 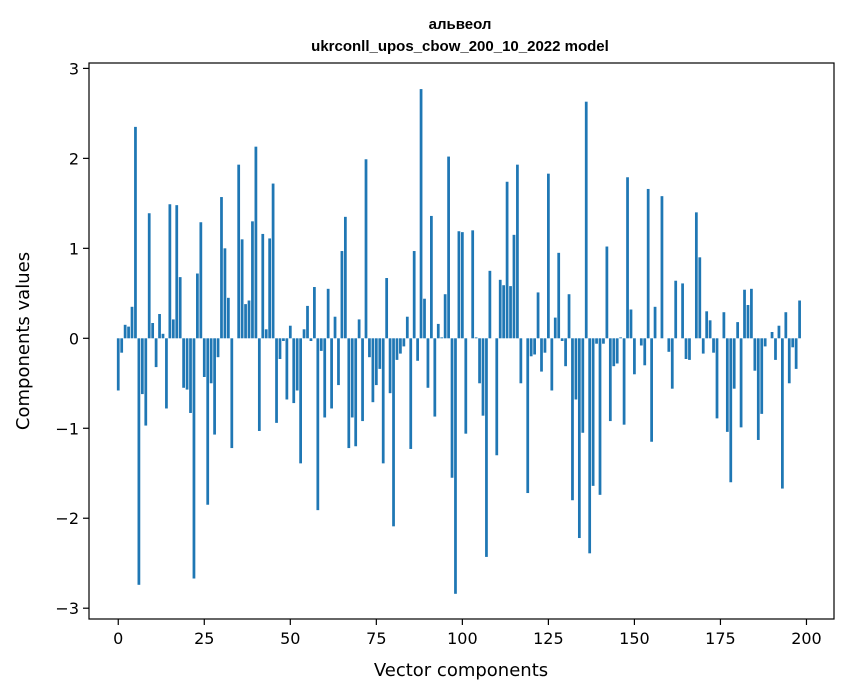 I want to click on x-axis-label: Vector components, so click(x=461, y=670).